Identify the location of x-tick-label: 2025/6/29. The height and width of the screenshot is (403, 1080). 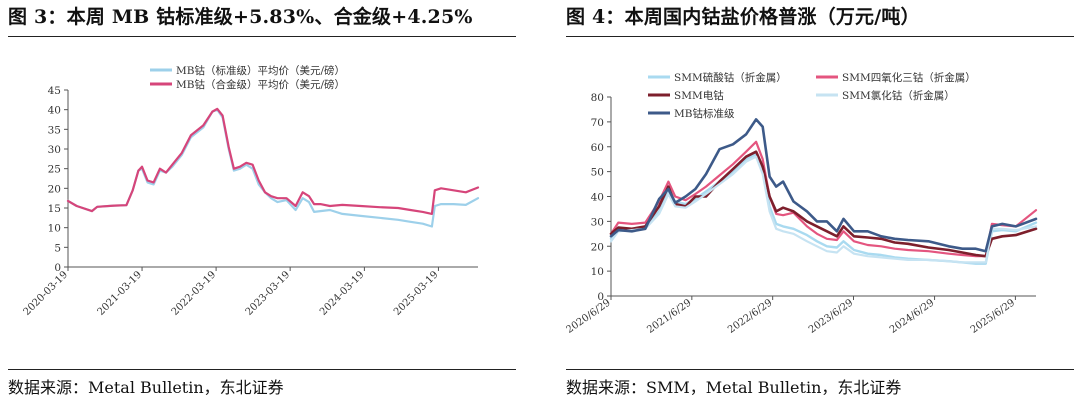
(993, 316).